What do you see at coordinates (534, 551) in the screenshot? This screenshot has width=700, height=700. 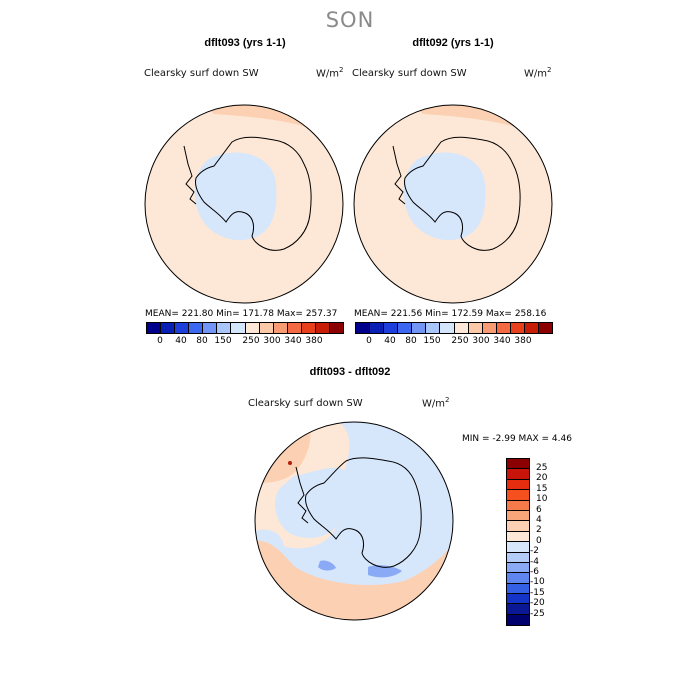 I see `colorbar-tick-label: -2` at bounding box center [534, 551].